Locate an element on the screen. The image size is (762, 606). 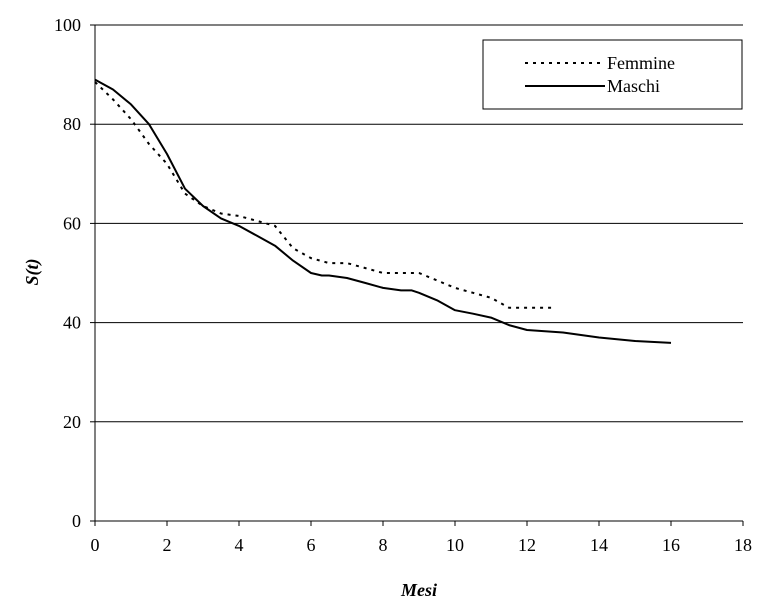
x-tick-label: 2 is located at coordinates (167, 545).